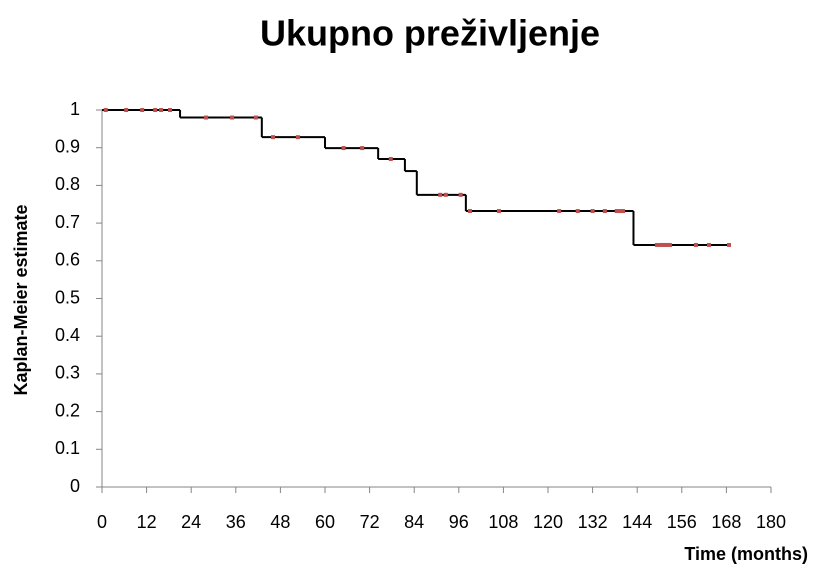 This screenshot has height=567, width=813. I want to click on y-tick-label: 0, so click(75, 486).